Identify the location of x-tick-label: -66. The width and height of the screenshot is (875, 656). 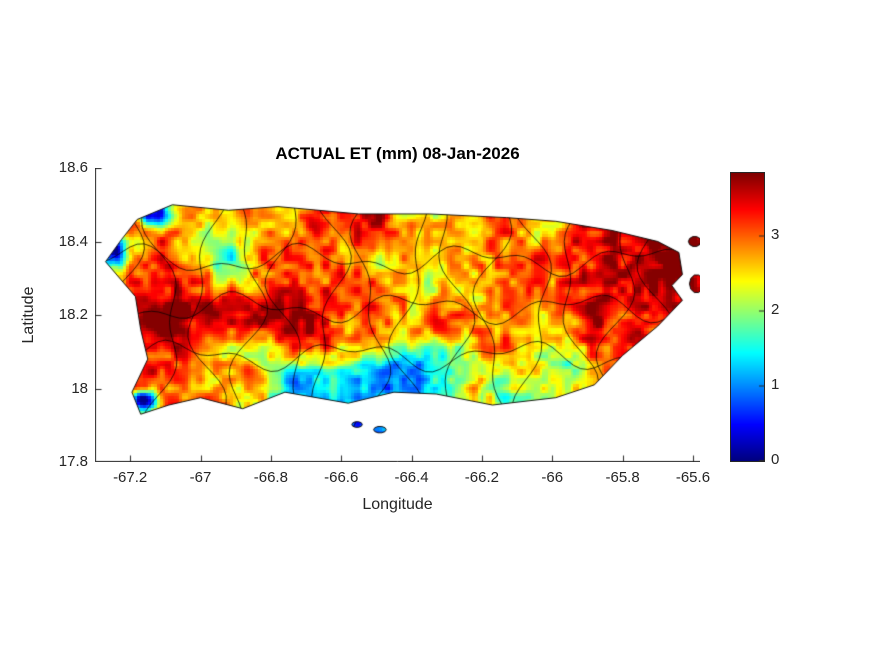
(552, 477).